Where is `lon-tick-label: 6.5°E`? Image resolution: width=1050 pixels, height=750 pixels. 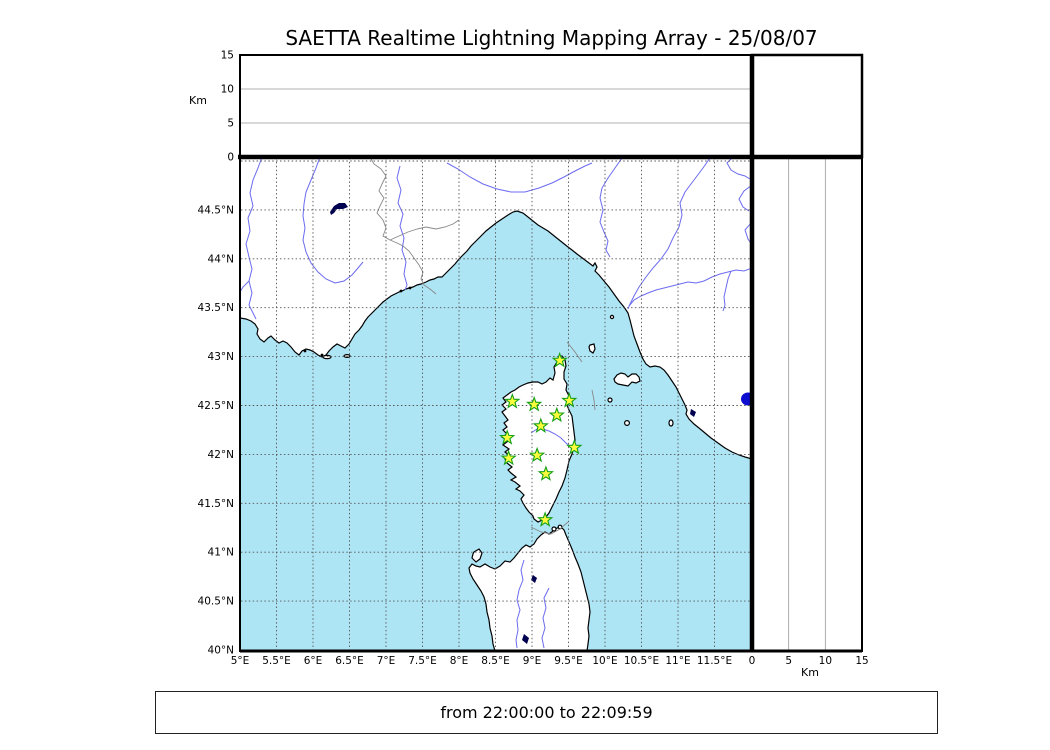 lon-tick-label: 6.5°E is located at coordinates (349, 661).